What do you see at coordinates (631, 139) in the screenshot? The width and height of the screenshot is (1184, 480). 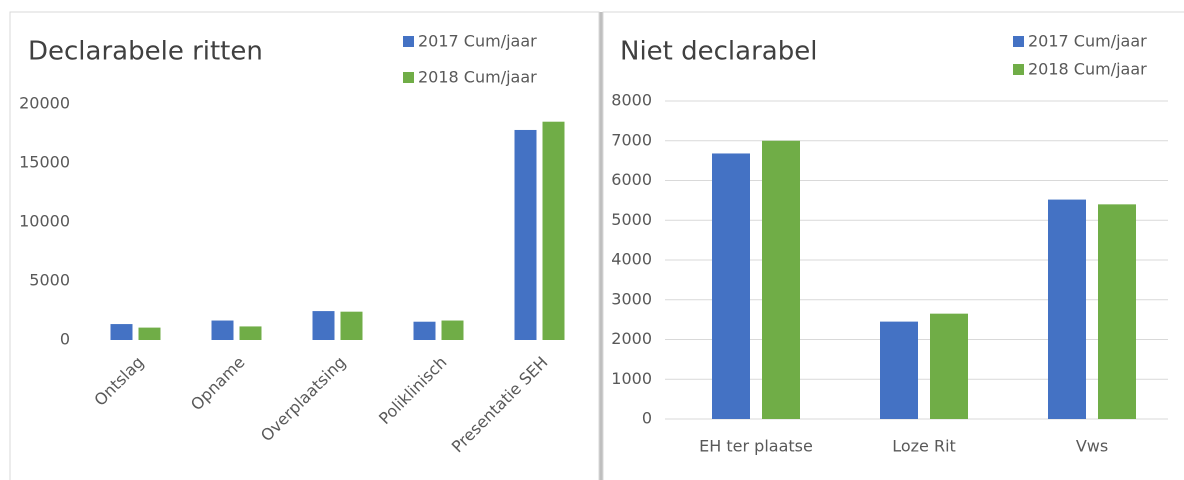 I see `y-tick-label: 7000` at bounding box center [631, 139].